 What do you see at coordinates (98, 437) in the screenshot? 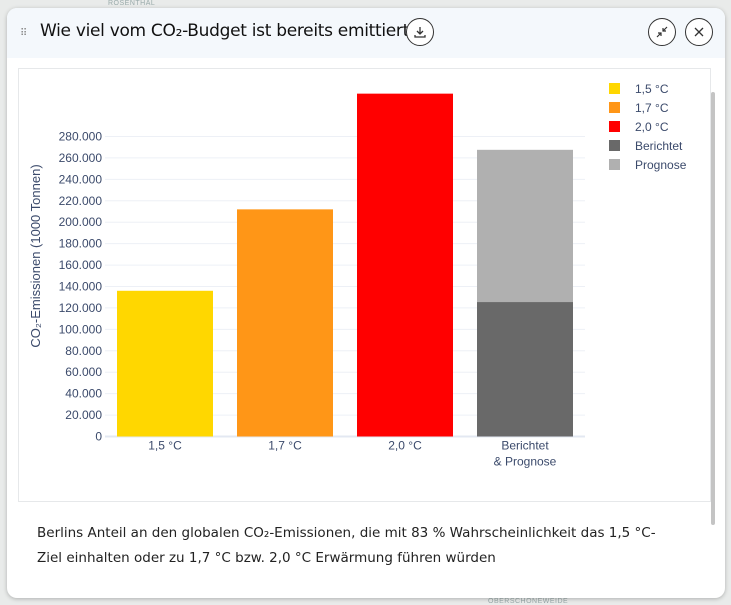
I see `y-tick-label: 0` at bounding box center [98, 437].